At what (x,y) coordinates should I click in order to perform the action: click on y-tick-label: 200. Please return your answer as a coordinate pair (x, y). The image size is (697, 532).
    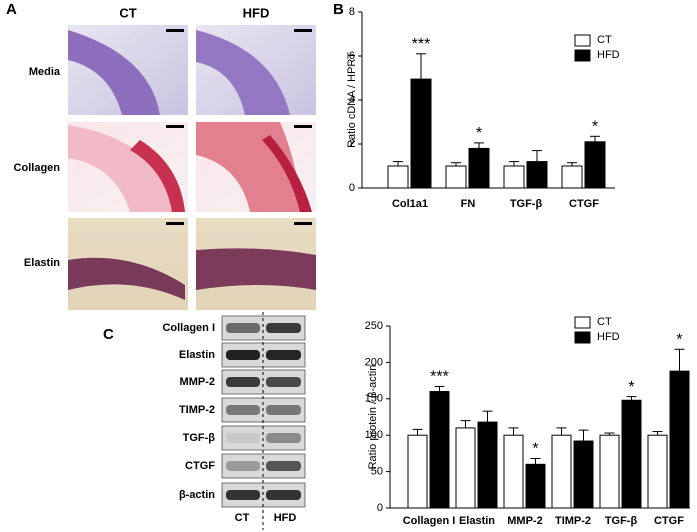
    Looking at the image, I should click on (374, 362).